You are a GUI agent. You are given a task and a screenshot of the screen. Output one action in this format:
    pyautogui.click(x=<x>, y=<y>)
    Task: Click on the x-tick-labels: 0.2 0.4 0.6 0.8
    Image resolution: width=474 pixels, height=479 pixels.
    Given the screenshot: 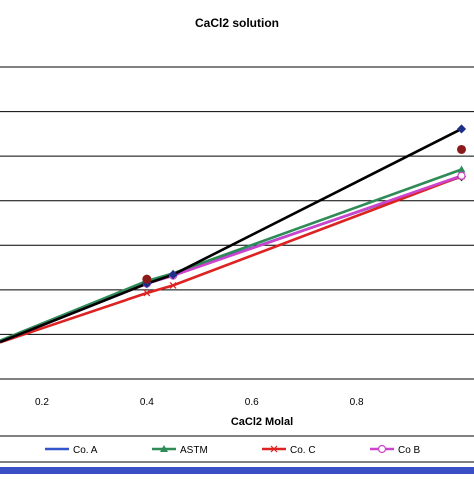 What is the action you would take?
    pyautogui.click(x=199, y=402)
    